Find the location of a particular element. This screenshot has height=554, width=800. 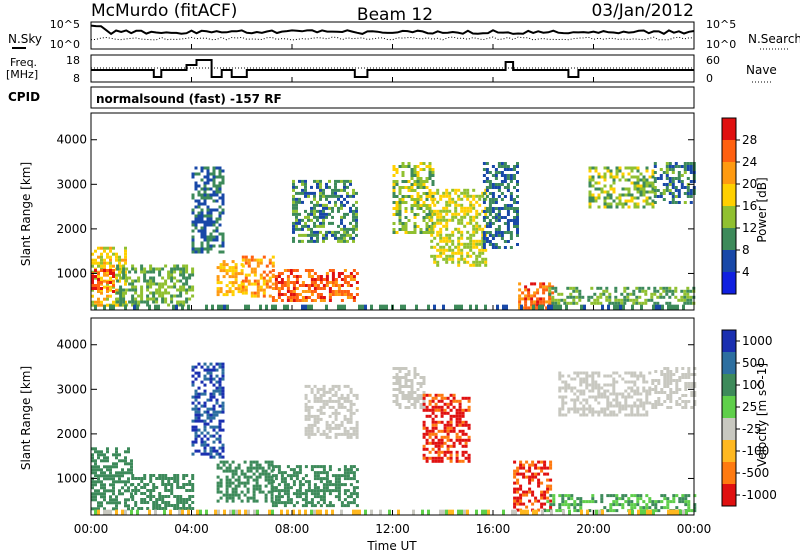

x-tick-label: 12:00 is located at coordinates (392, 529).